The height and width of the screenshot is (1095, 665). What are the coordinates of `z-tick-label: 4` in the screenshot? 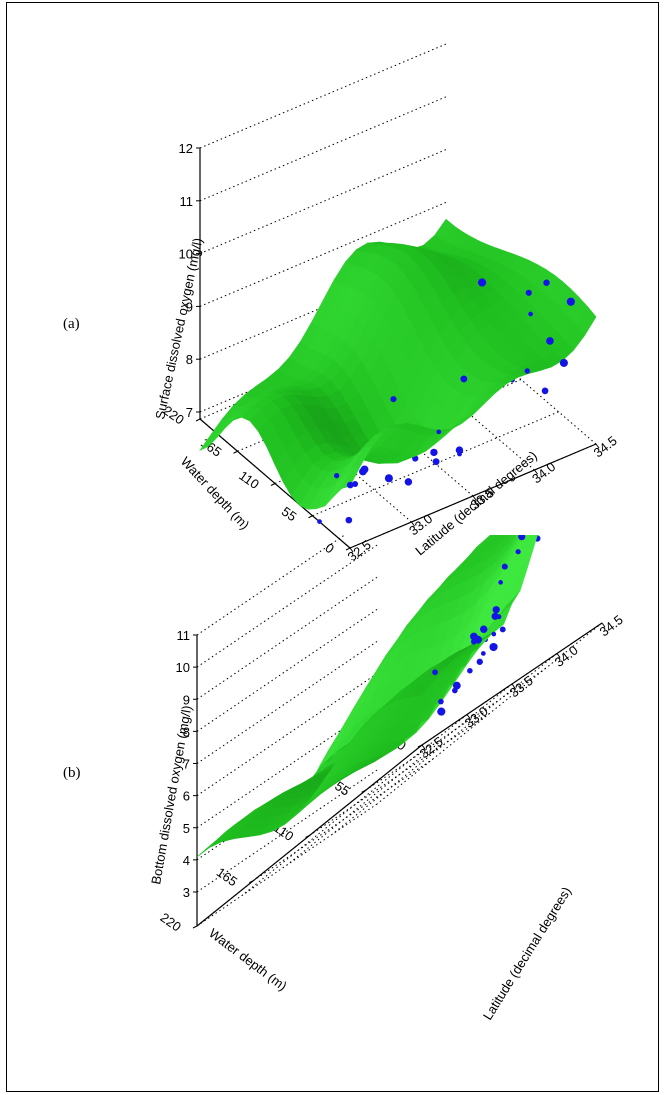 It's located at (186, 860).